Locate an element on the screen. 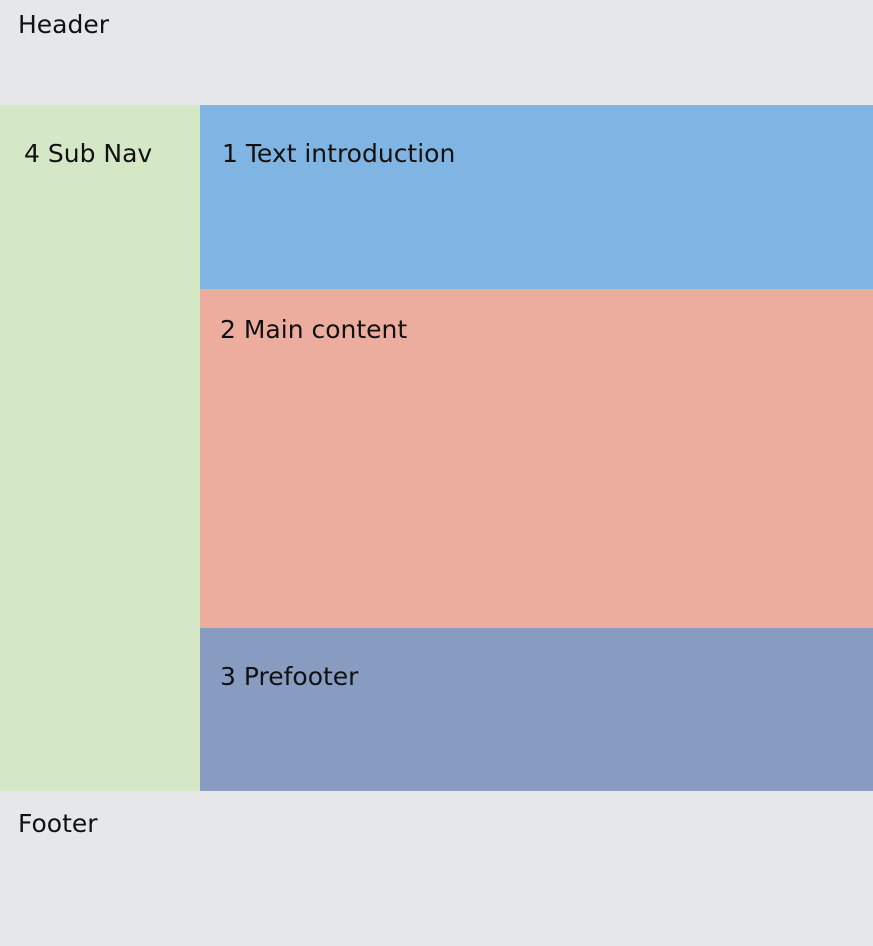 This screenshot has width=873, height=946. prefooter-region: 3 Prefooter is located at coordinates (536, 709).